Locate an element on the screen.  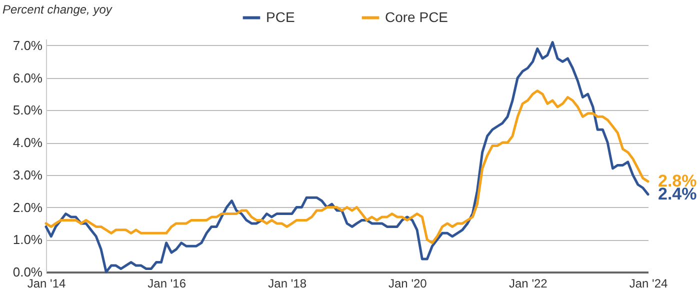
legend-label: Core PCE is located at coordinates (416, 16).